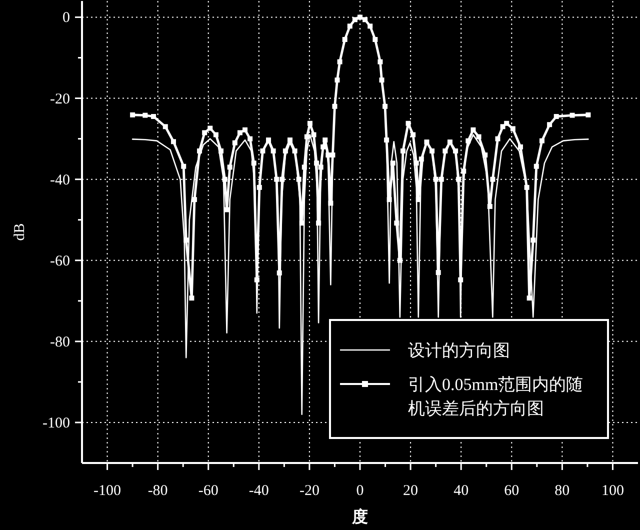 Image resolution: width=640 pixels, height=530 pixels. What do you see at coordinates (60, 342) in the screenshot?
I see `y-tick-label: -80` at bounding box center [60, 342].